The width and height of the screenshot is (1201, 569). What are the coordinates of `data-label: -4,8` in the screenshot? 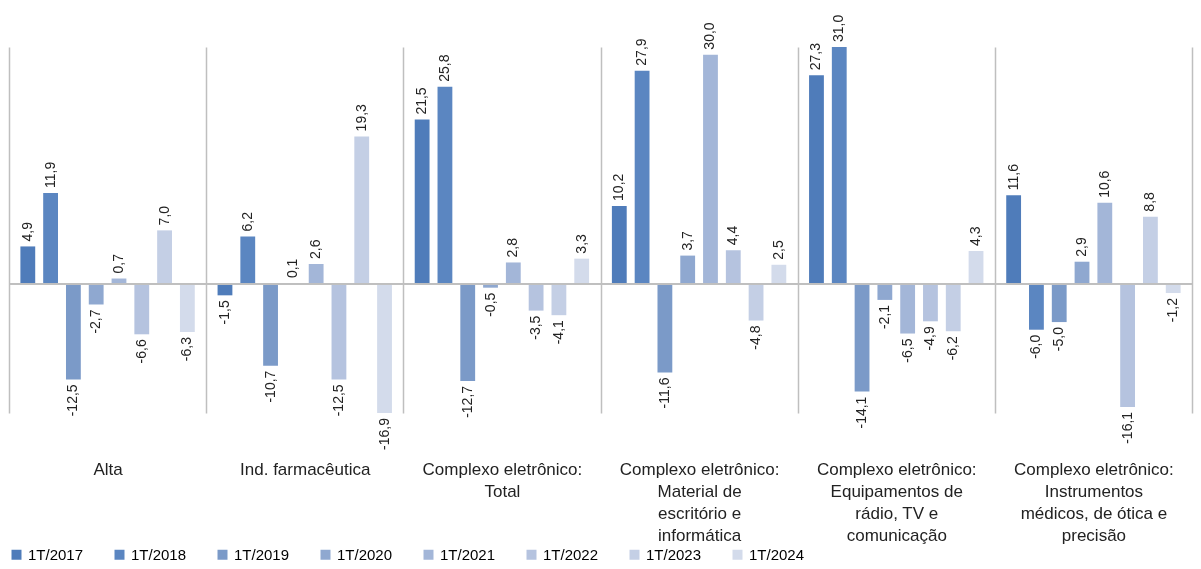 It's located at (755, 337).